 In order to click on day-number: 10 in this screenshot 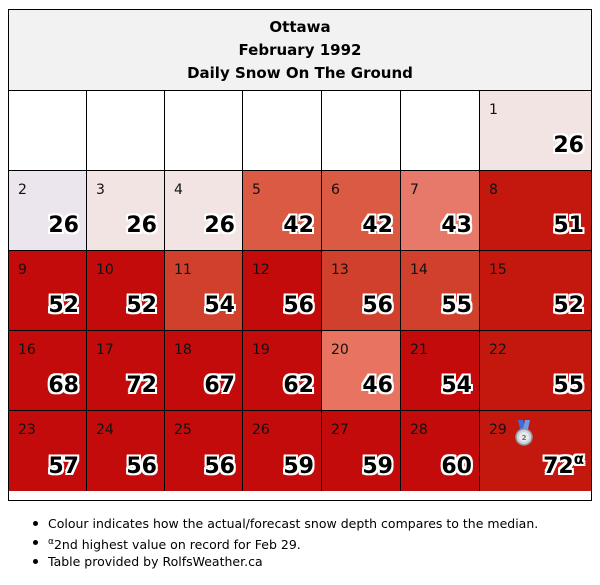, I will do `click(105, 270)`.